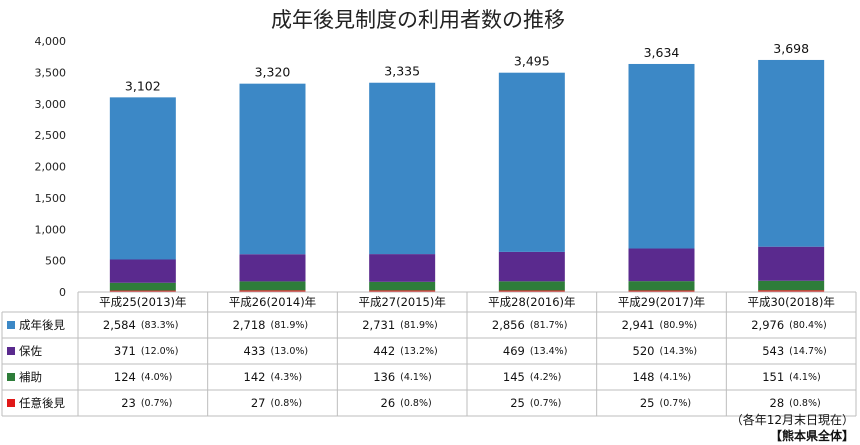 The image size is (860, 445). Describe the element at coordinates (790, 302) in the screenshot. I see `category-label: 平成30(2018)年` at that location.